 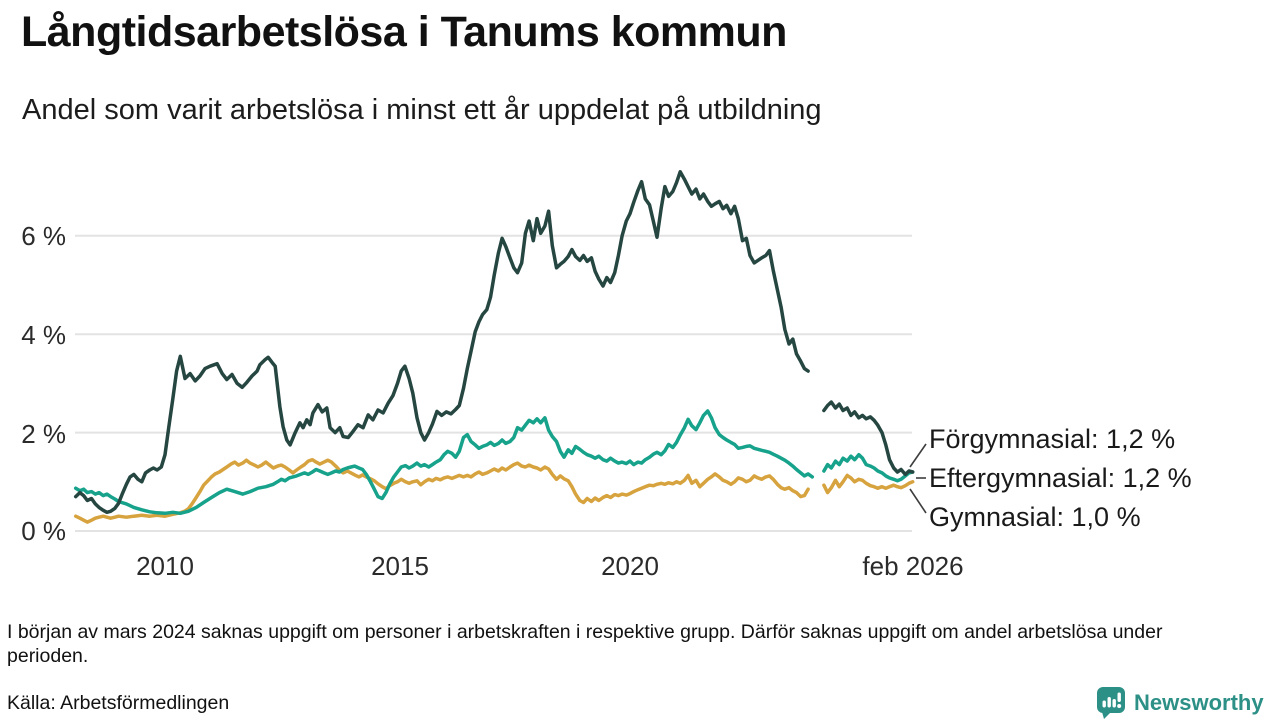 What do you see at coordinates (404, 32) in the screenshot?
I see `page-title: Långtidsarbetslösa i Tanums kommun` at bounding box center [404, 32].